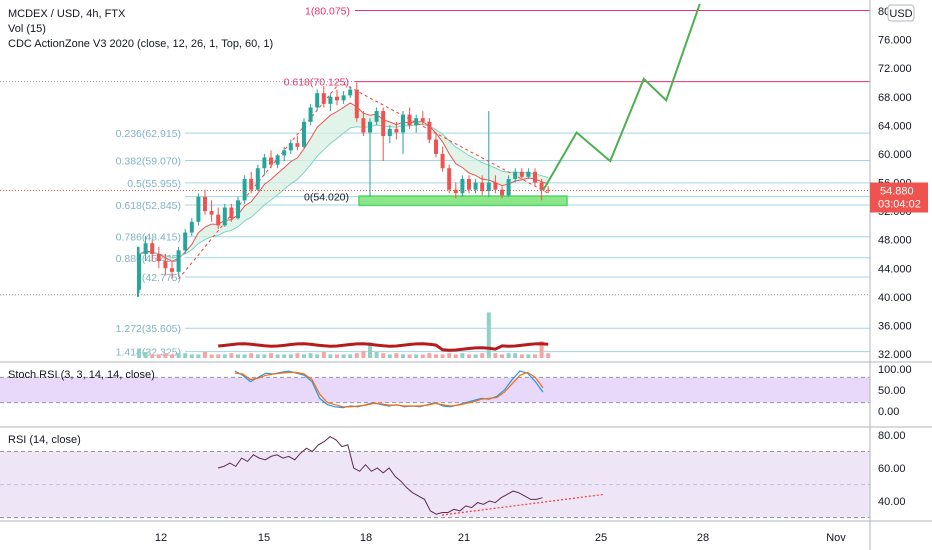  What do you see at coordinates (892, 502) in the screenshot?
I see `rsi-tick-label: 40.00` at bounding box center [892, 502].